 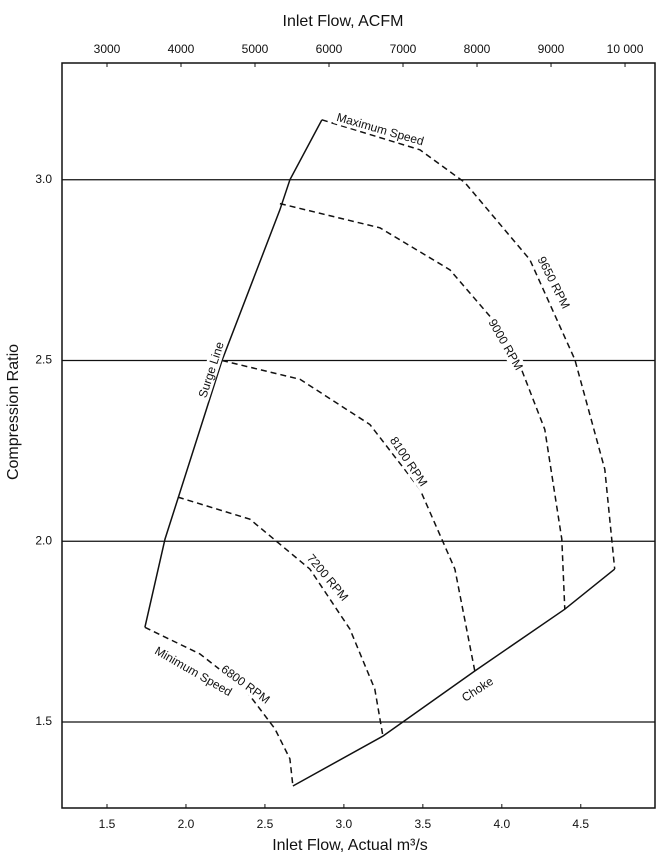 I want to click on x-tick-label: 3.0, so click(x=344, y=824).